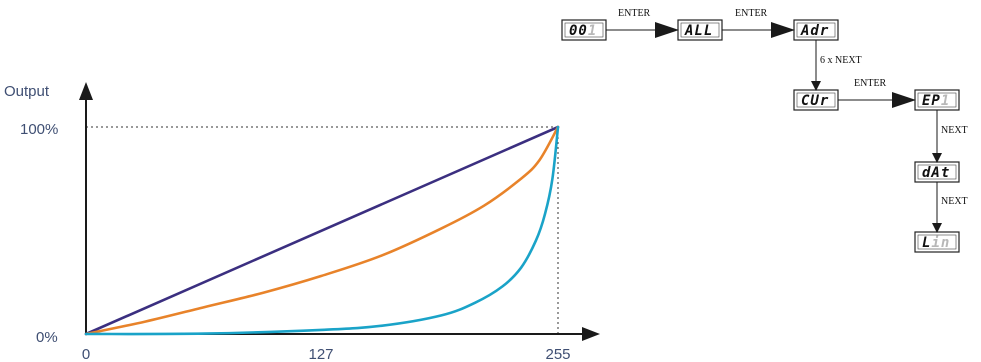  I want to click on display-adr: Adr, so click(816, 30).